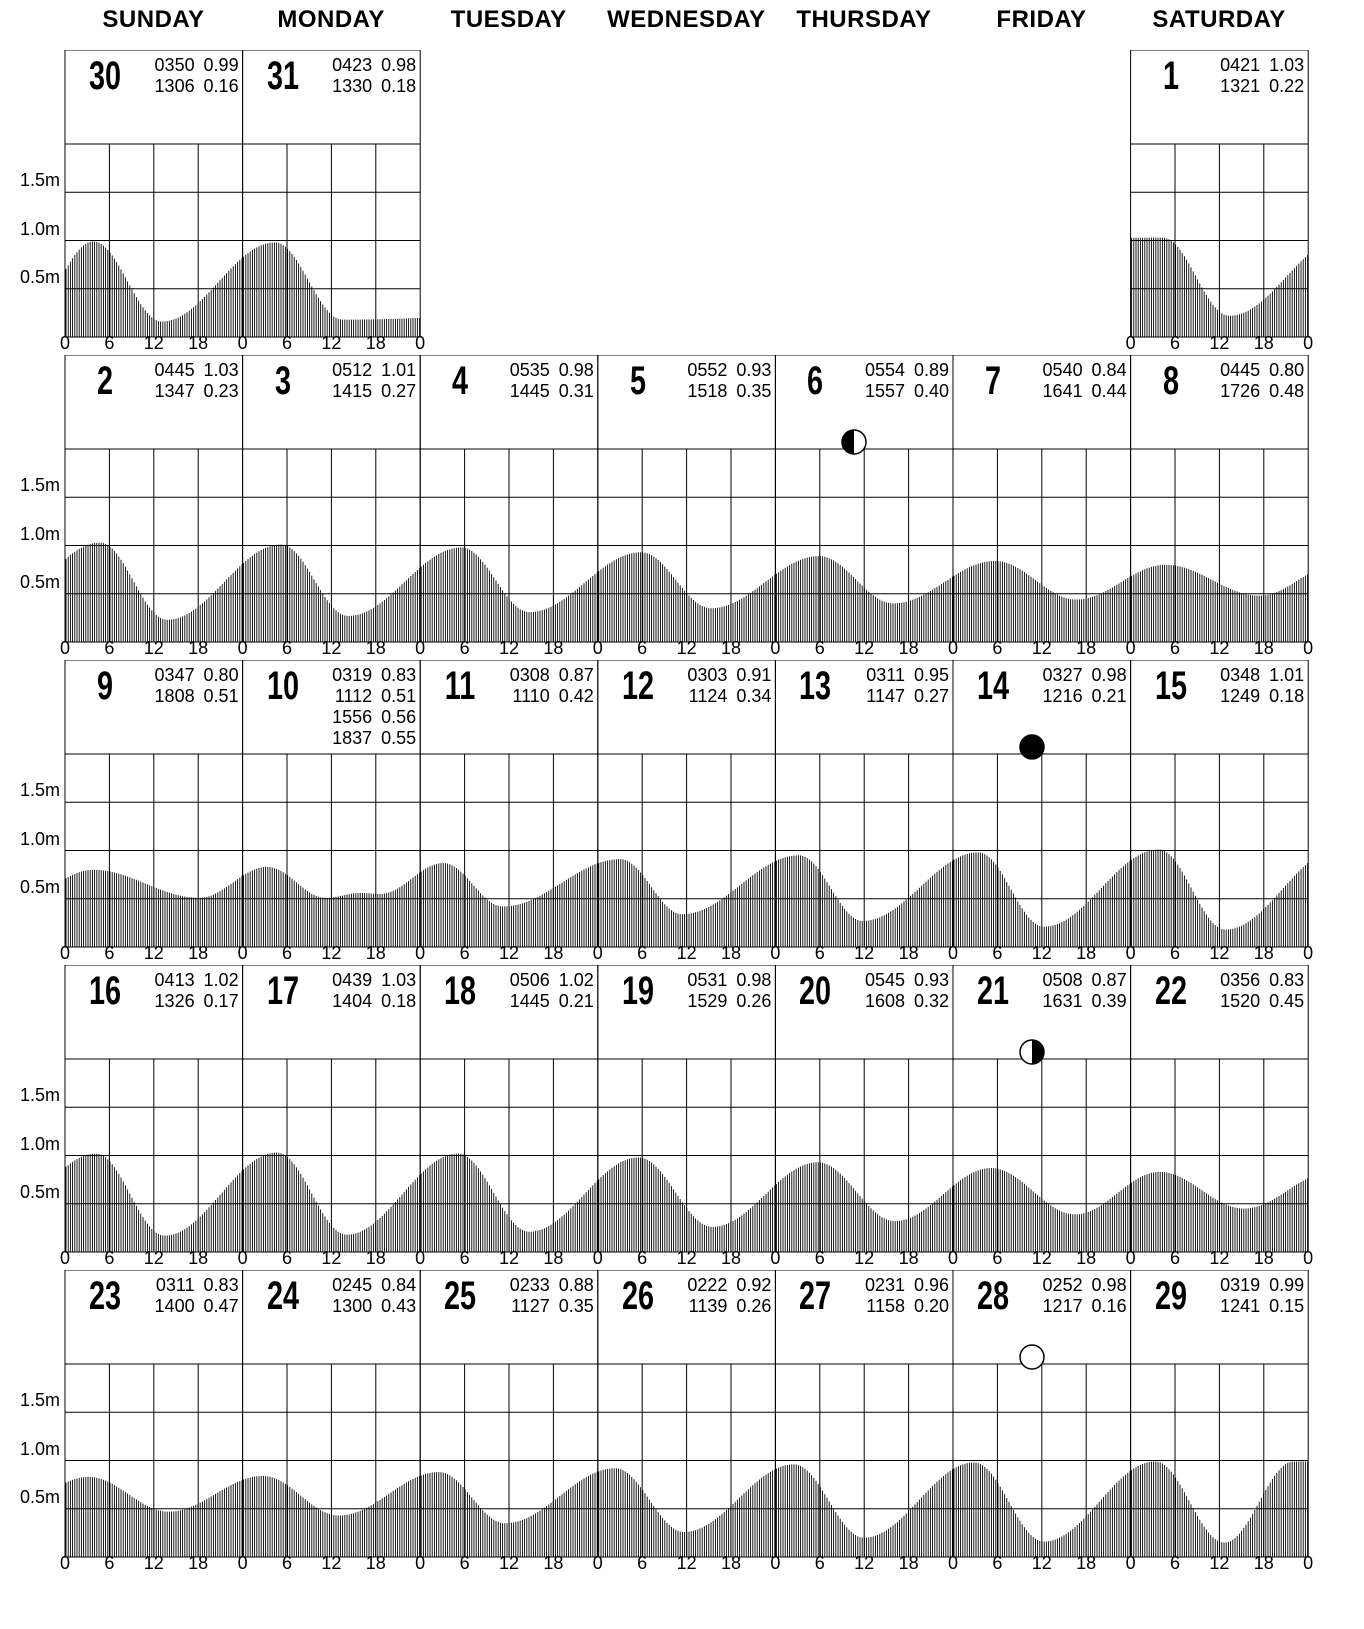  What do you see at coordinates (352, 738) in the screenshot?
I see `tide-time: 1837` at bounding box center [352, 738].